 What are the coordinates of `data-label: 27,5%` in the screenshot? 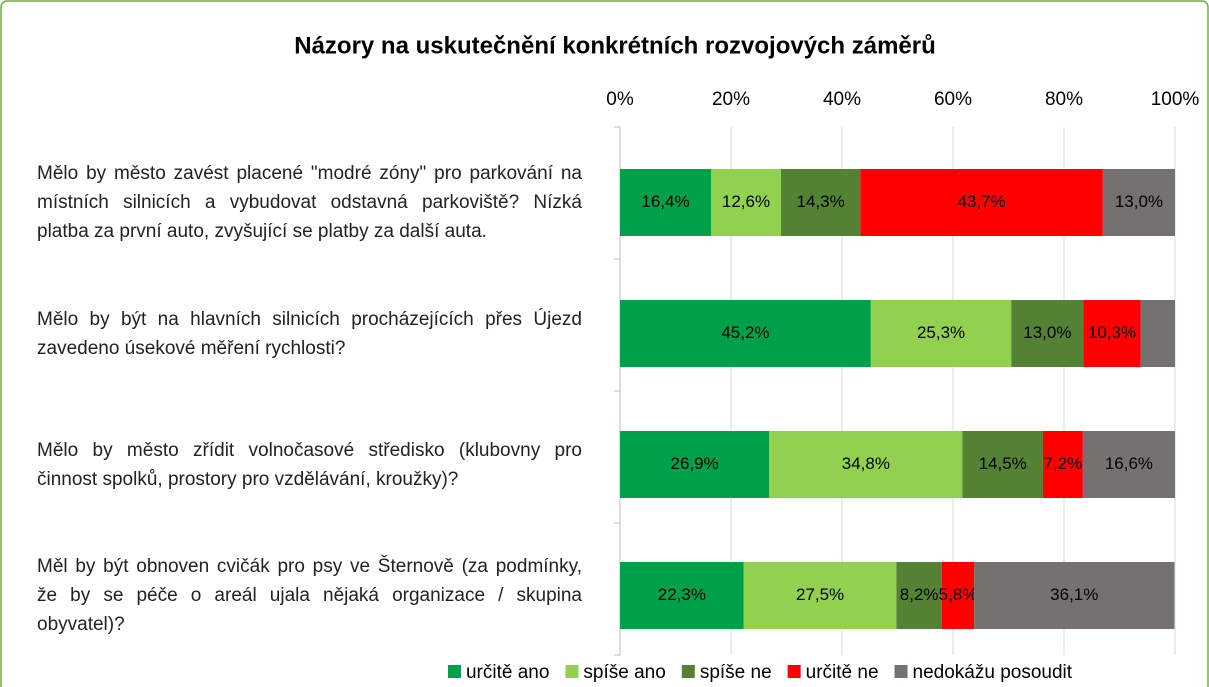 It's located at (820, 594).